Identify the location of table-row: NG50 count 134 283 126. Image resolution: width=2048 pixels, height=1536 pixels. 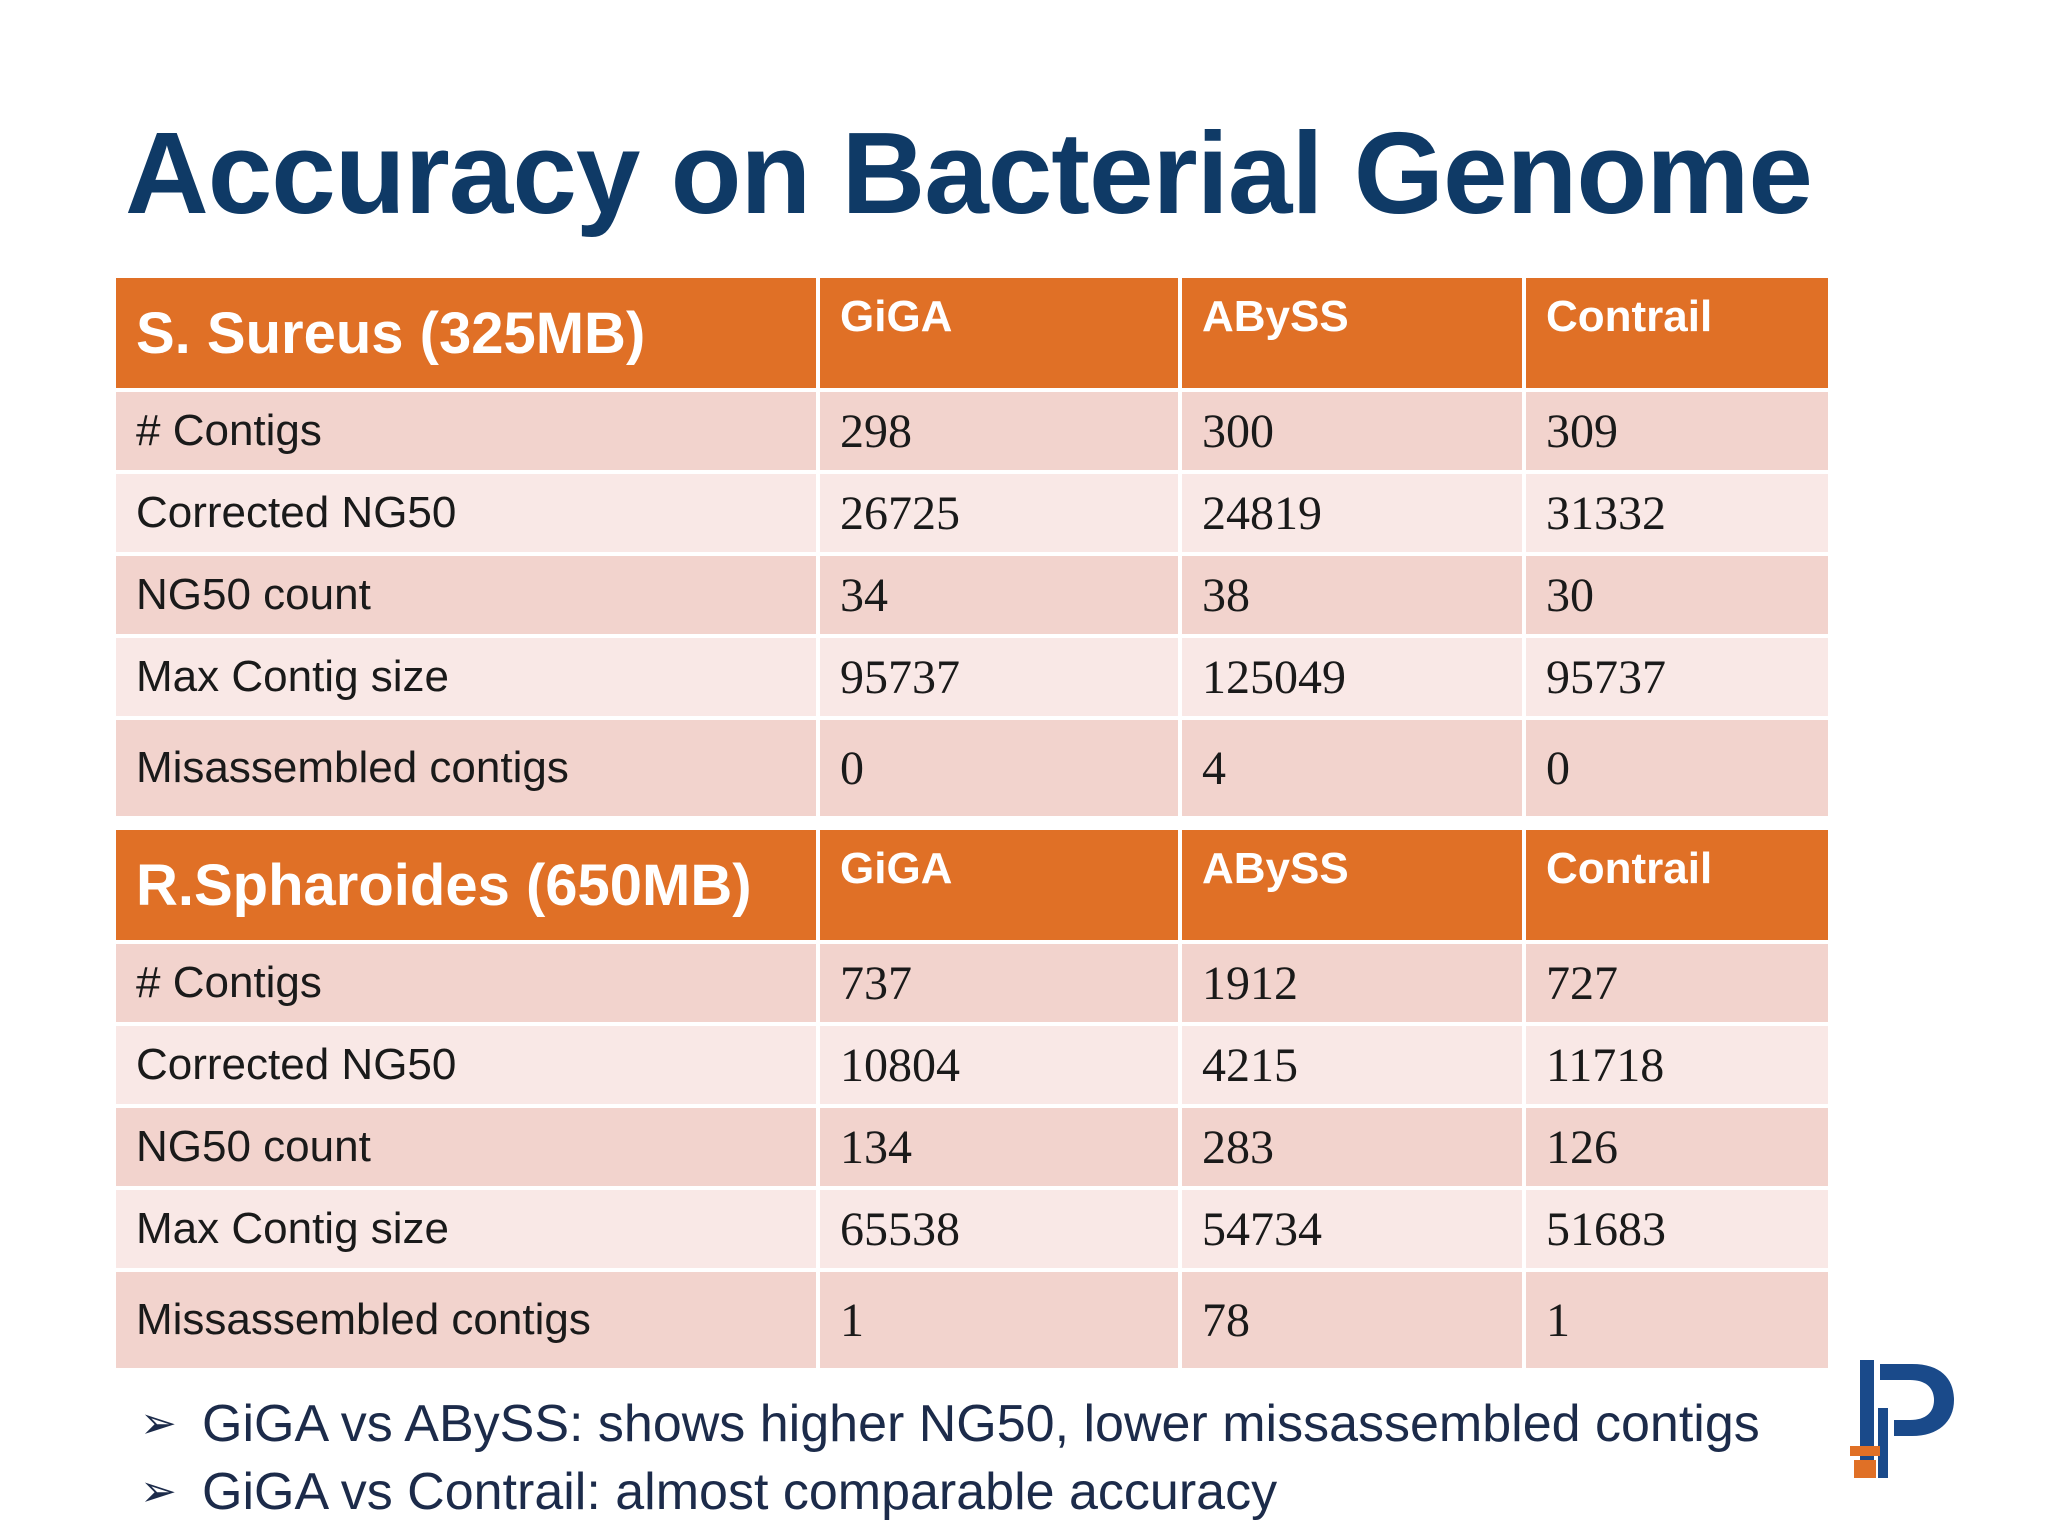
(972, 1147).